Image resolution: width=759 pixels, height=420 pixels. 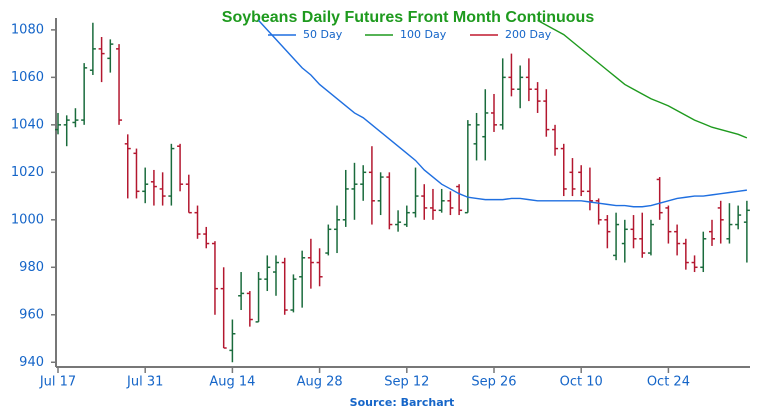 I want to click on x-tick-label: Oct 24, so click(x=668, y=382).